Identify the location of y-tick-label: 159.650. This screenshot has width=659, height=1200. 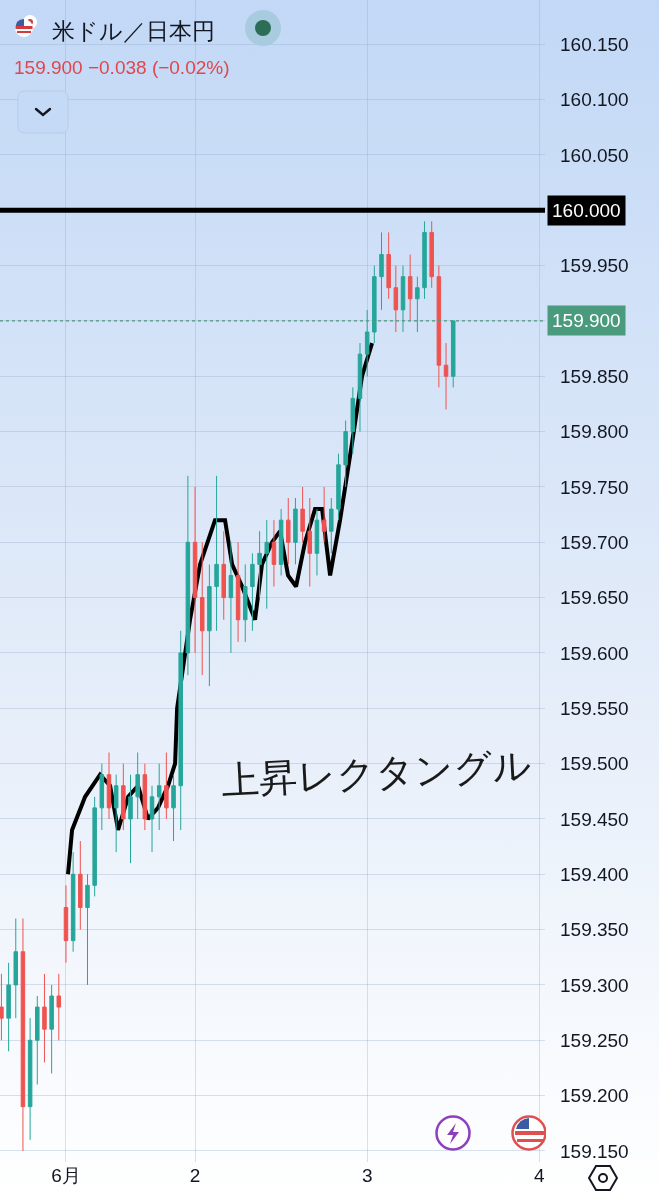
(594, 598).